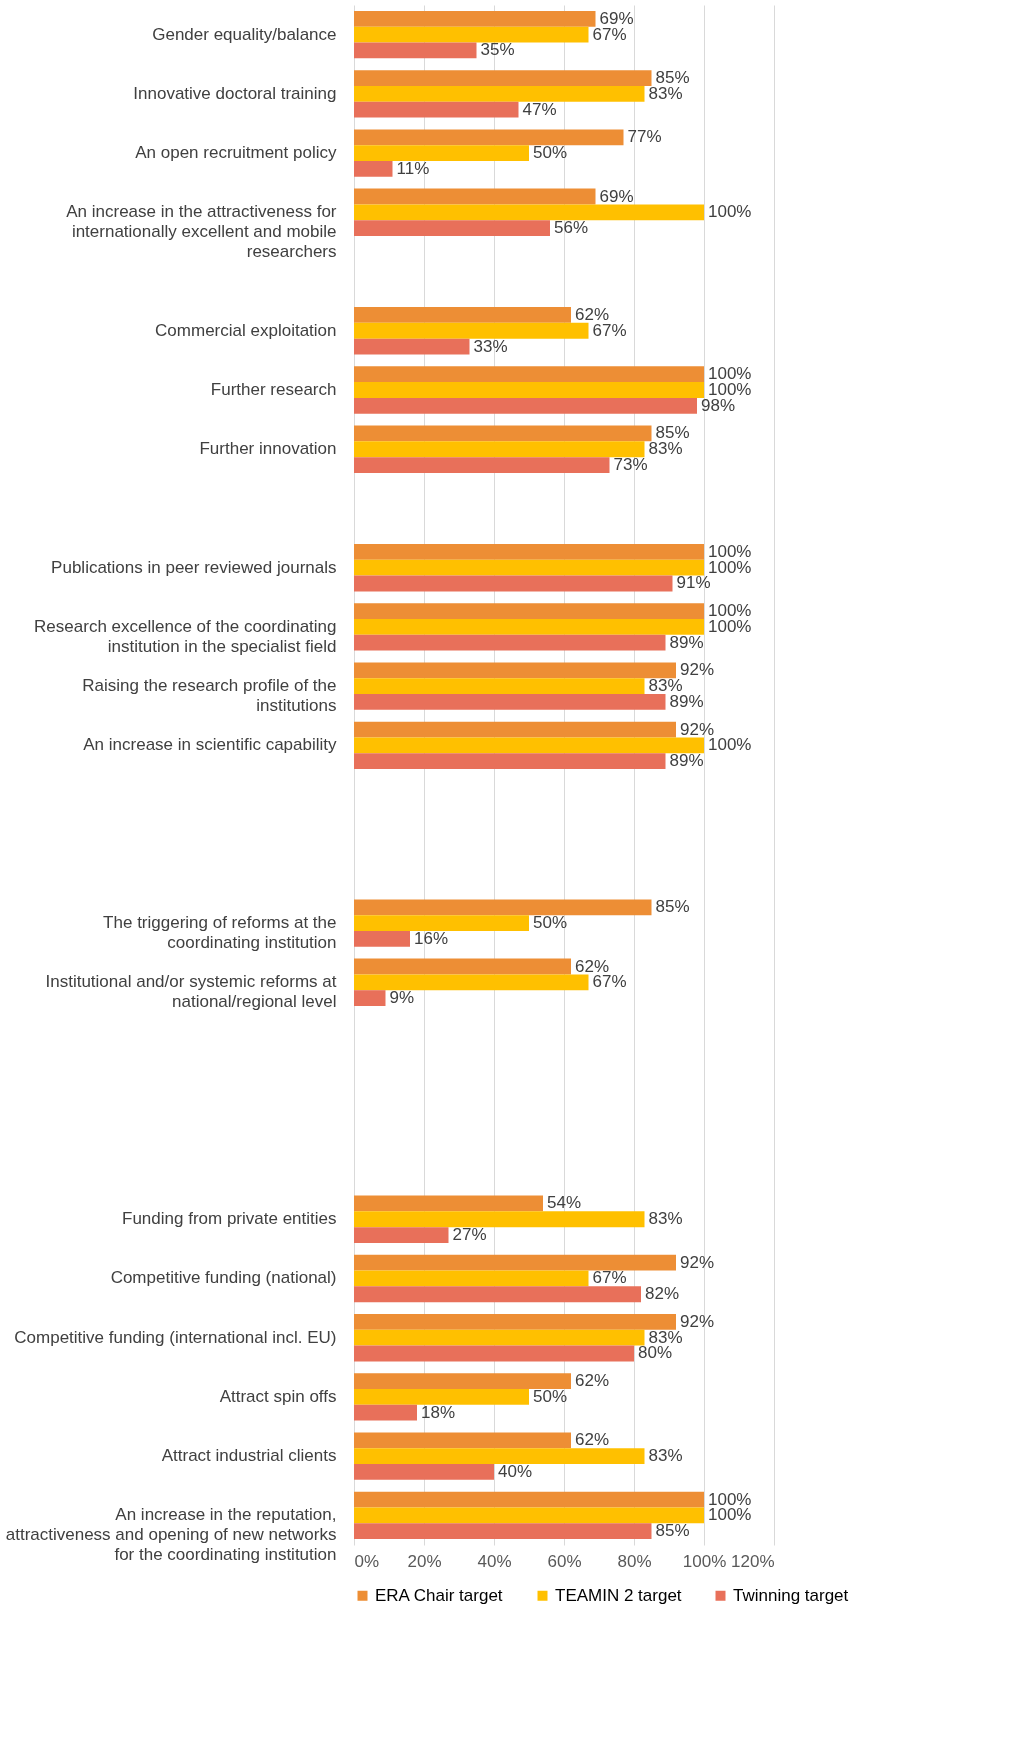 The height and width of the screenshot is (1737, 1019). Describe the element at coordinates (278, 1396) in the screenshot. I see `y-tick-label: Attract spin offs` at that location.